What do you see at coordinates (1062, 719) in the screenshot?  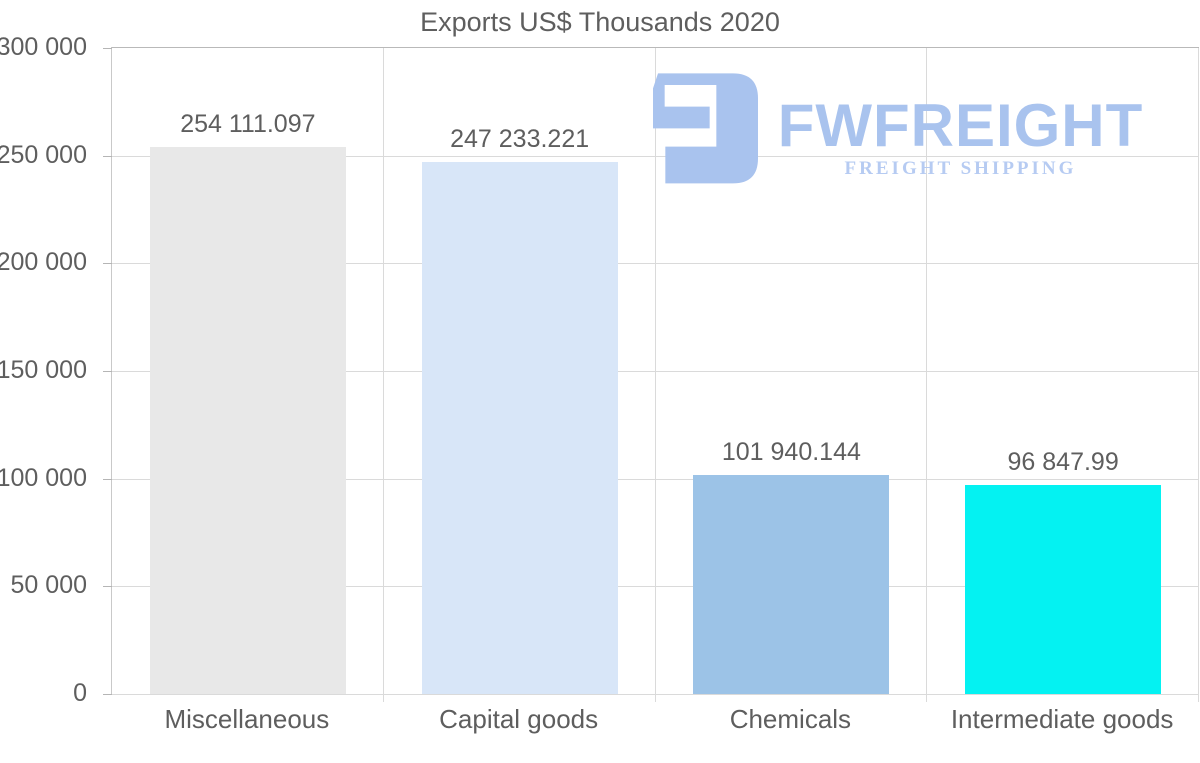 I see `x-tick-label: Intermediate goods` at bounding box center [1062, 719].